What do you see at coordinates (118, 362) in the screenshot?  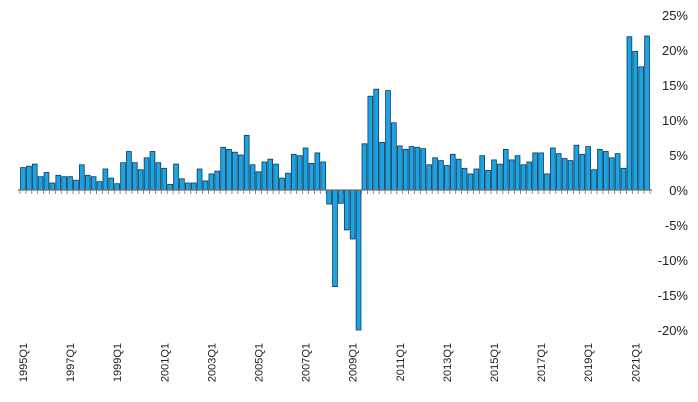 I see `x-tick-label: 1999Q1` at bounding box center [118, 362].